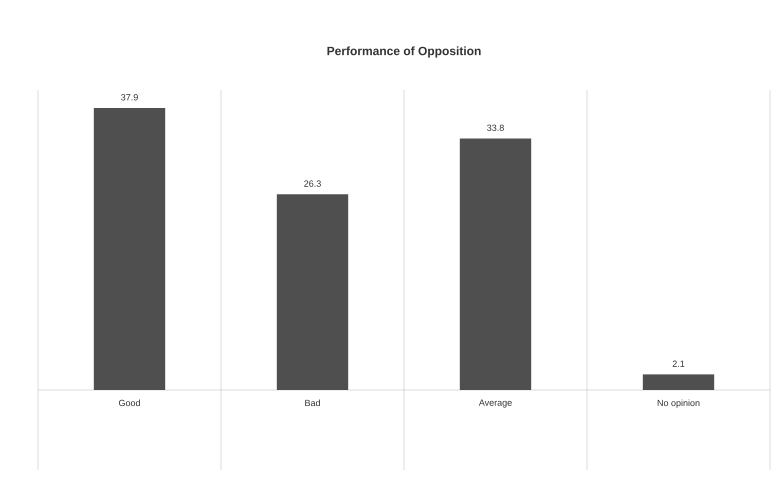 The width and height of the screenshot is (779, 477). What do you see at coordinates (312, 183) in the screenshot?
I see `data-label: 26.3` at bounding box center [312, 183].